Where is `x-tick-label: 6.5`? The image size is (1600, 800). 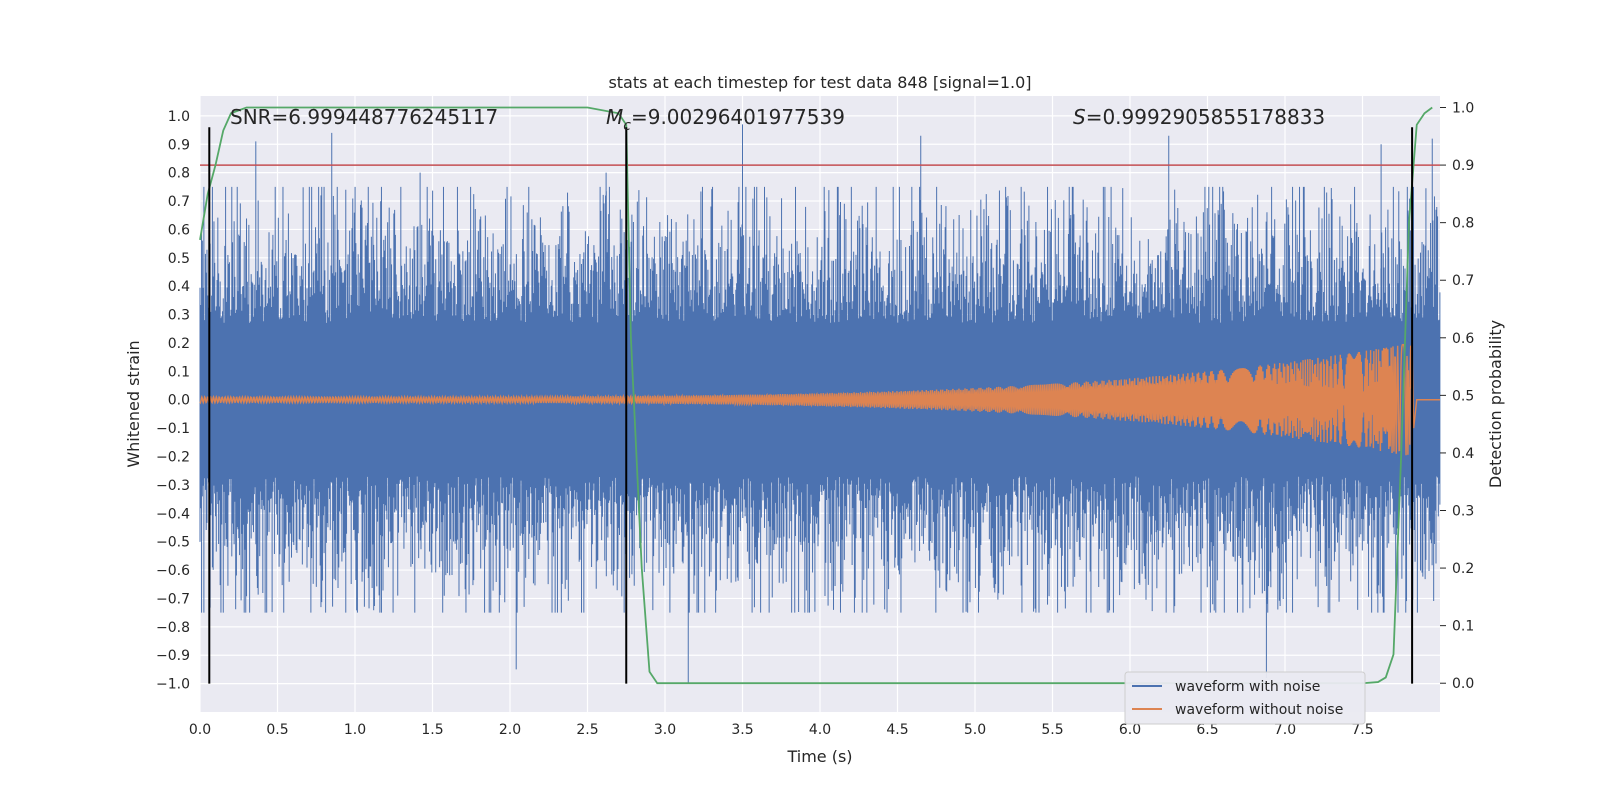 x-tick-label: 6.5 is located at coordinates (1207, 730).